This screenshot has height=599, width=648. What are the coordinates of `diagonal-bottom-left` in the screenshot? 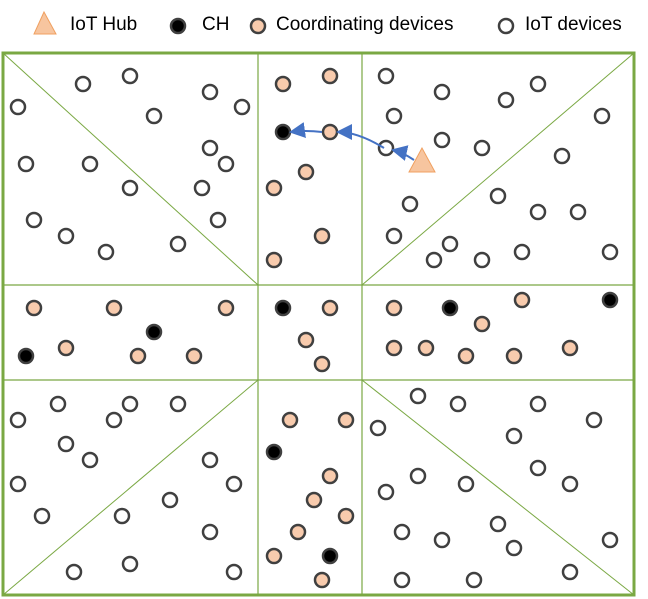 It's located at (130, 487).